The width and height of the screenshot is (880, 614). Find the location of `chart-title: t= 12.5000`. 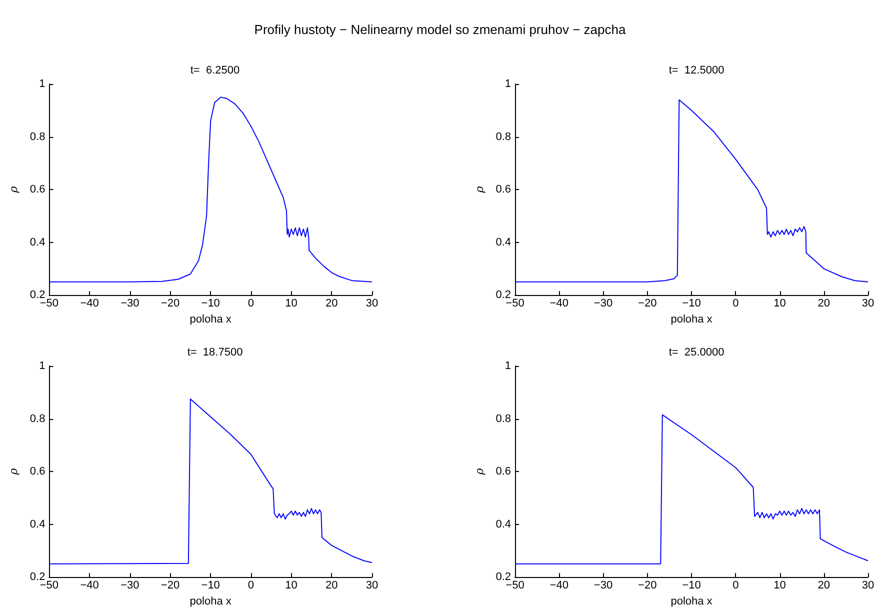

chart-title: t= 12.5000 is located at coordinates (696, 70).